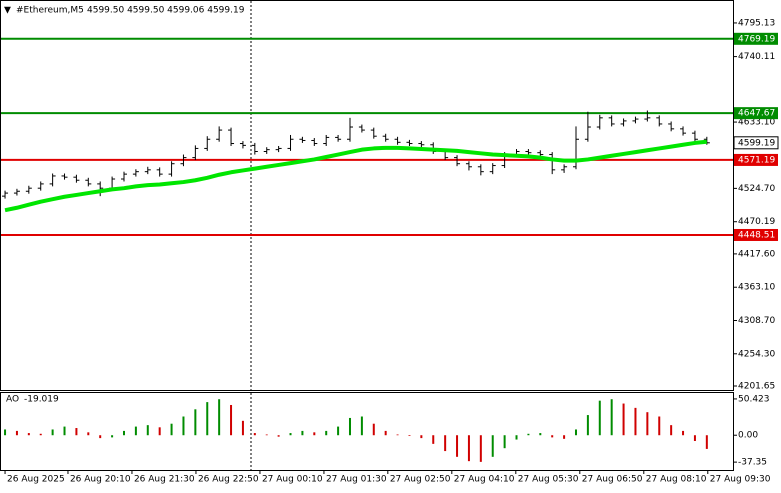 This screenshot has height=493, width=781. Describe the element at coordinates (420, 480) in the screenshot. I see `x-tick-label: 27 Aug 02:50` at that location.